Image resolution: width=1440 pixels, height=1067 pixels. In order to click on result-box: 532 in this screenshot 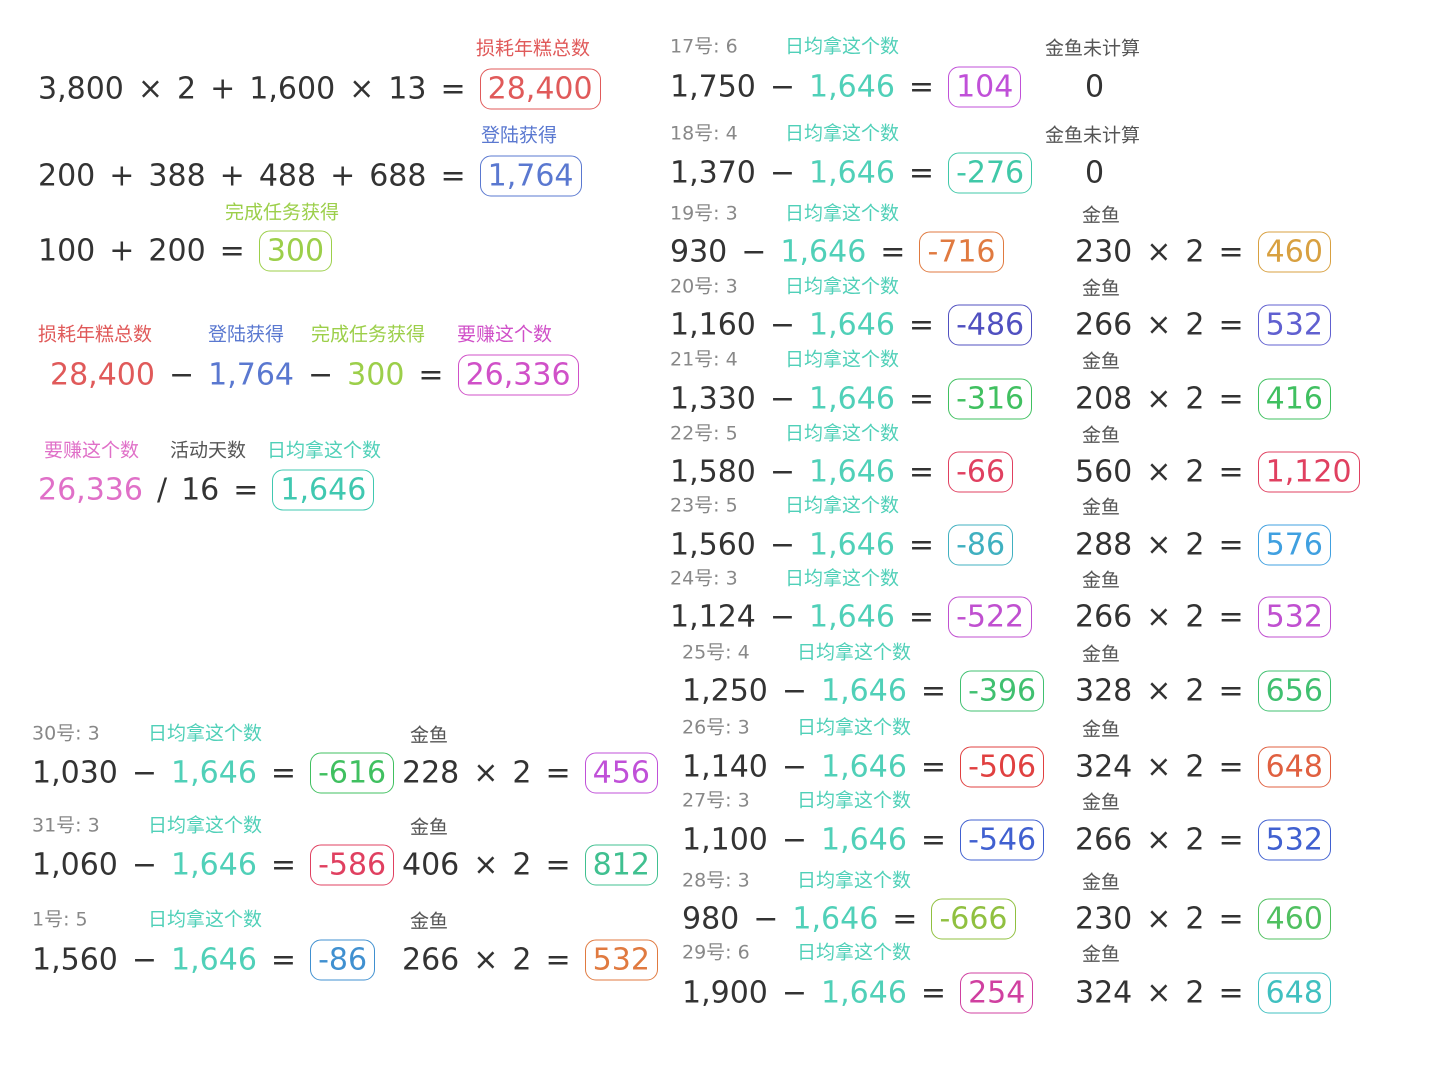, I will do `click(1294, 617)`.